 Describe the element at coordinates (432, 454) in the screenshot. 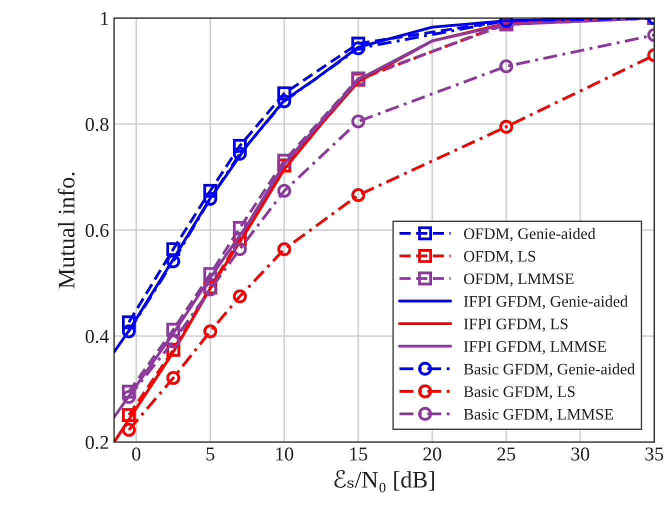

I see `x-tick-label: 20` at that location.